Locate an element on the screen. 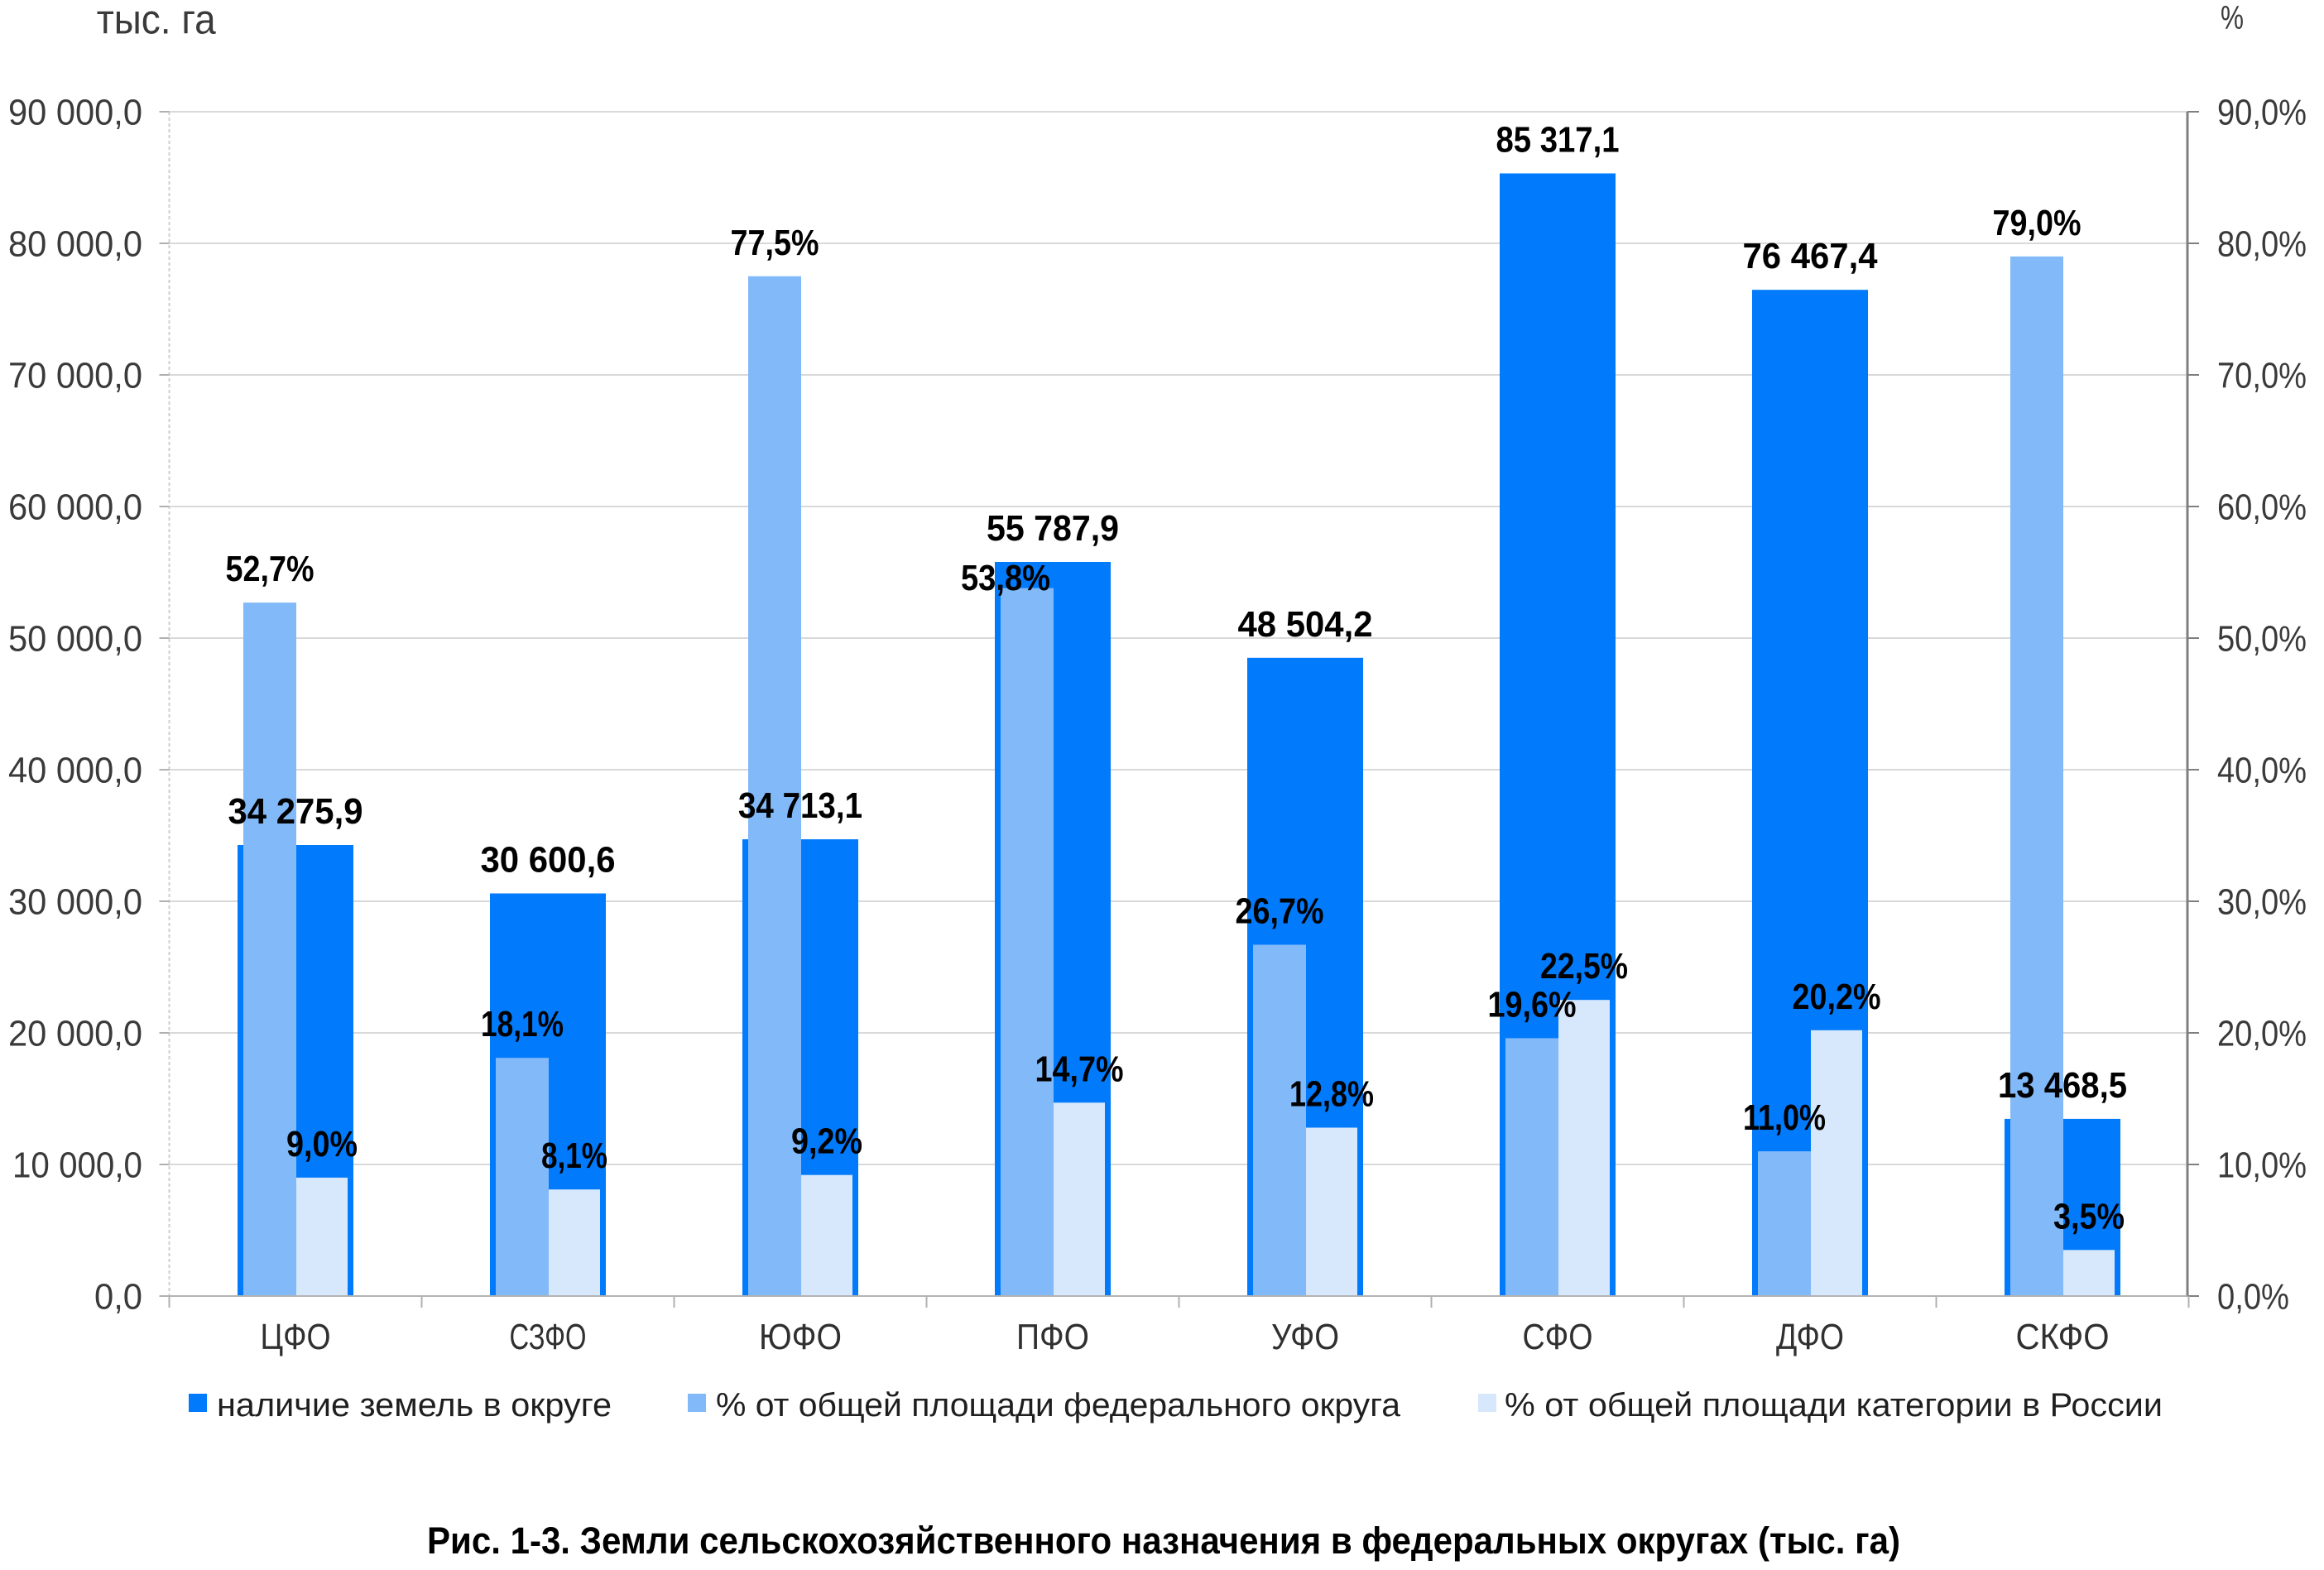 The width and height of the screenshot is (2324, 1570). svg-text: 77,5% is located at coordinates (775, 243).